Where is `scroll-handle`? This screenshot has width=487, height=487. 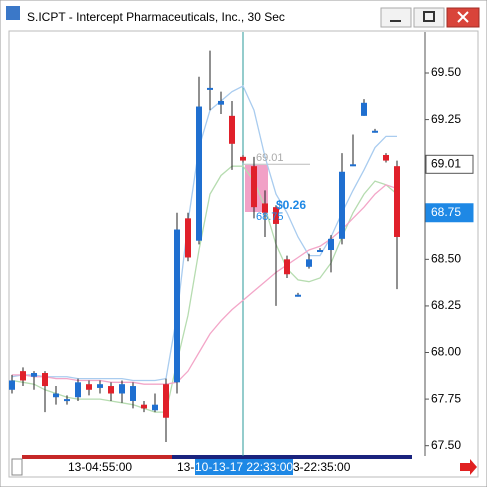 scroll-handle is located at coordinates (17, 467).